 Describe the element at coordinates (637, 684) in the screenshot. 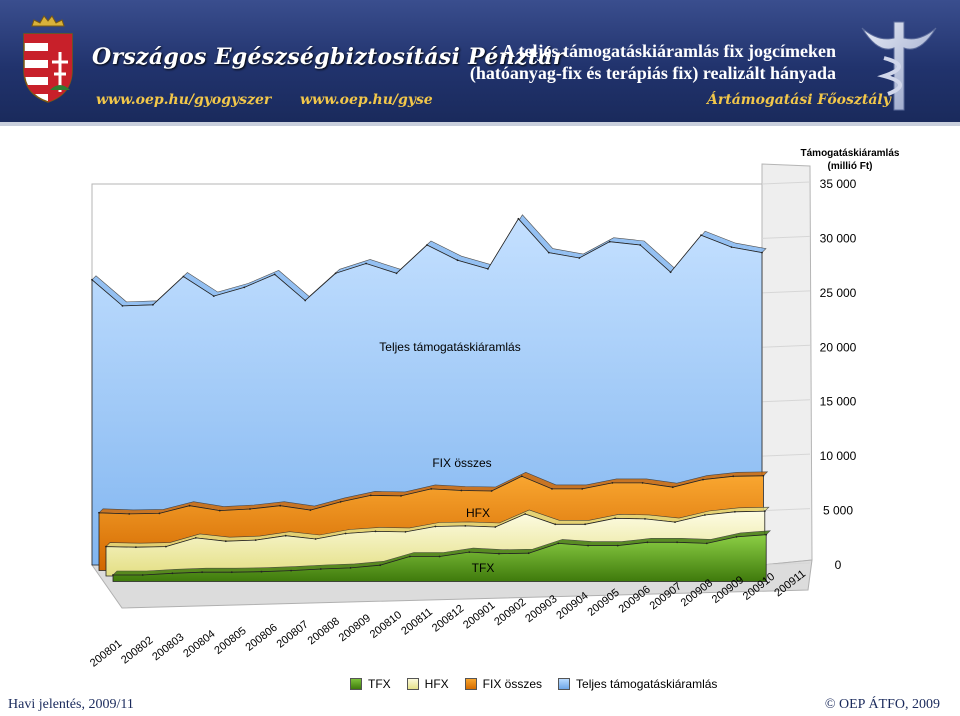

I see `legend-item-total: Teljes támogatáskiáramlás` at that location.